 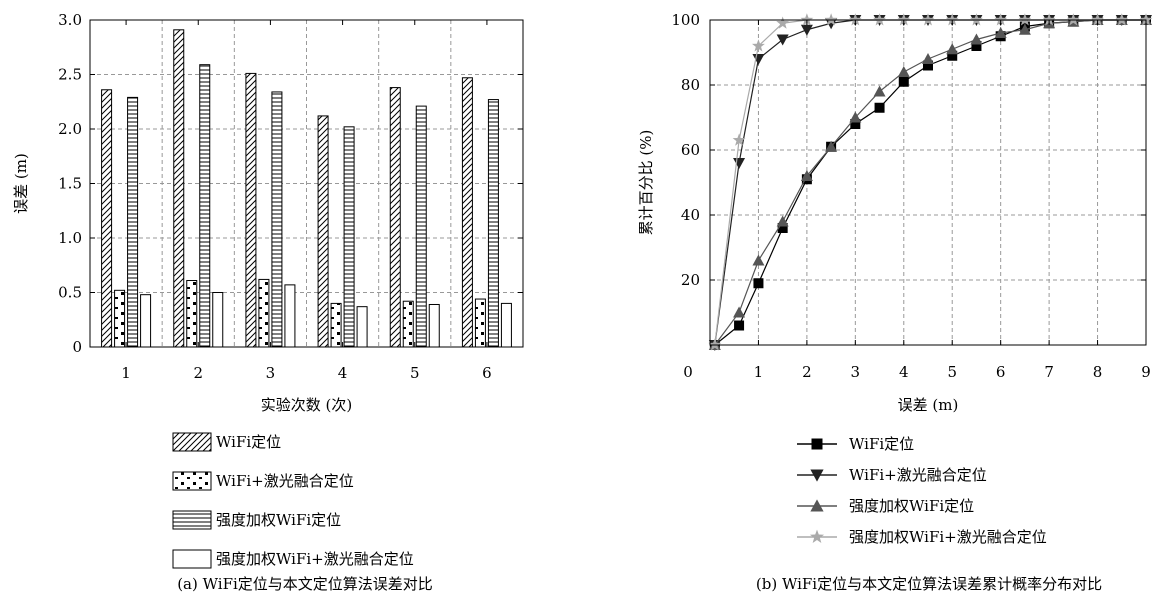 I want to click on y-tick-label: 100, so click(x=685, y=20).